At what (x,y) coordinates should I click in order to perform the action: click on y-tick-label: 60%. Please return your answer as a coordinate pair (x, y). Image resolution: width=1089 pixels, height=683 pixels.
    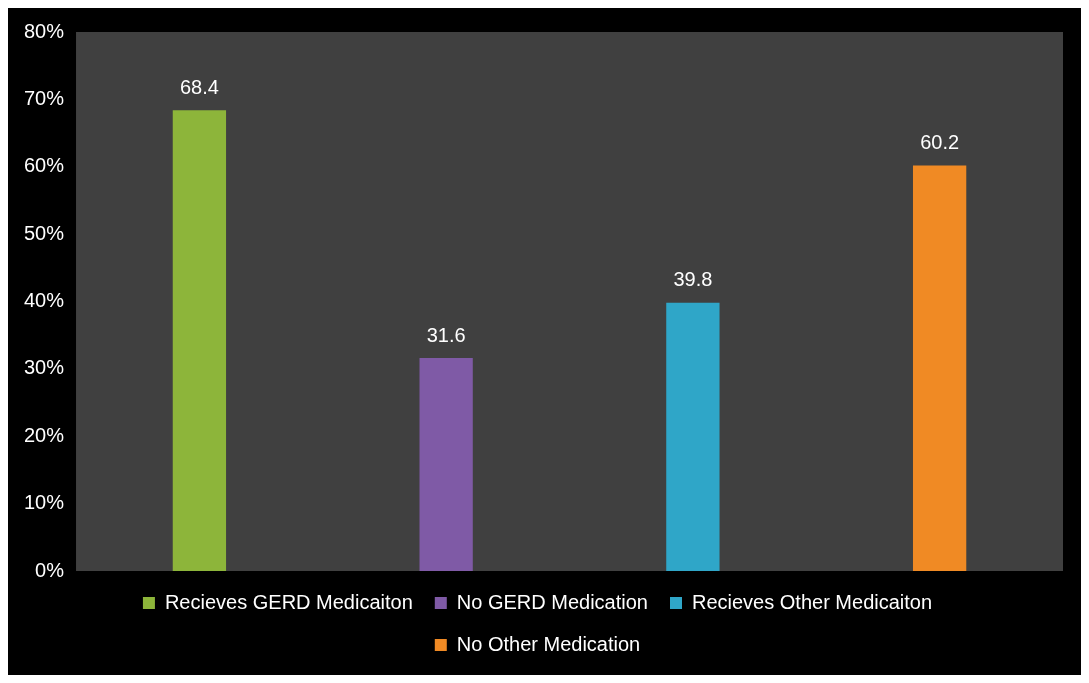
    Looking at the image, I should click on (44, 165).